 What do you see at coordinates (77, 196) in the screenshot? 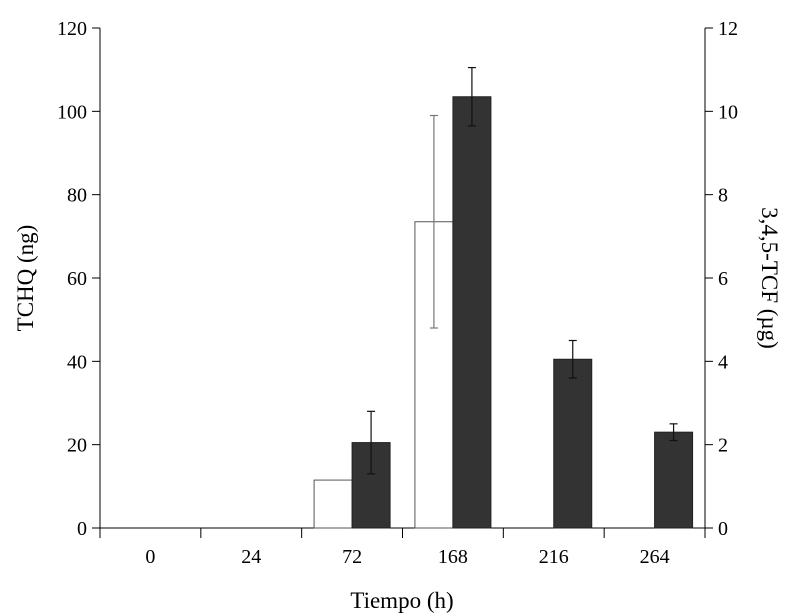
I see `left-tick-label: 80` at bounding box center [77, 196].